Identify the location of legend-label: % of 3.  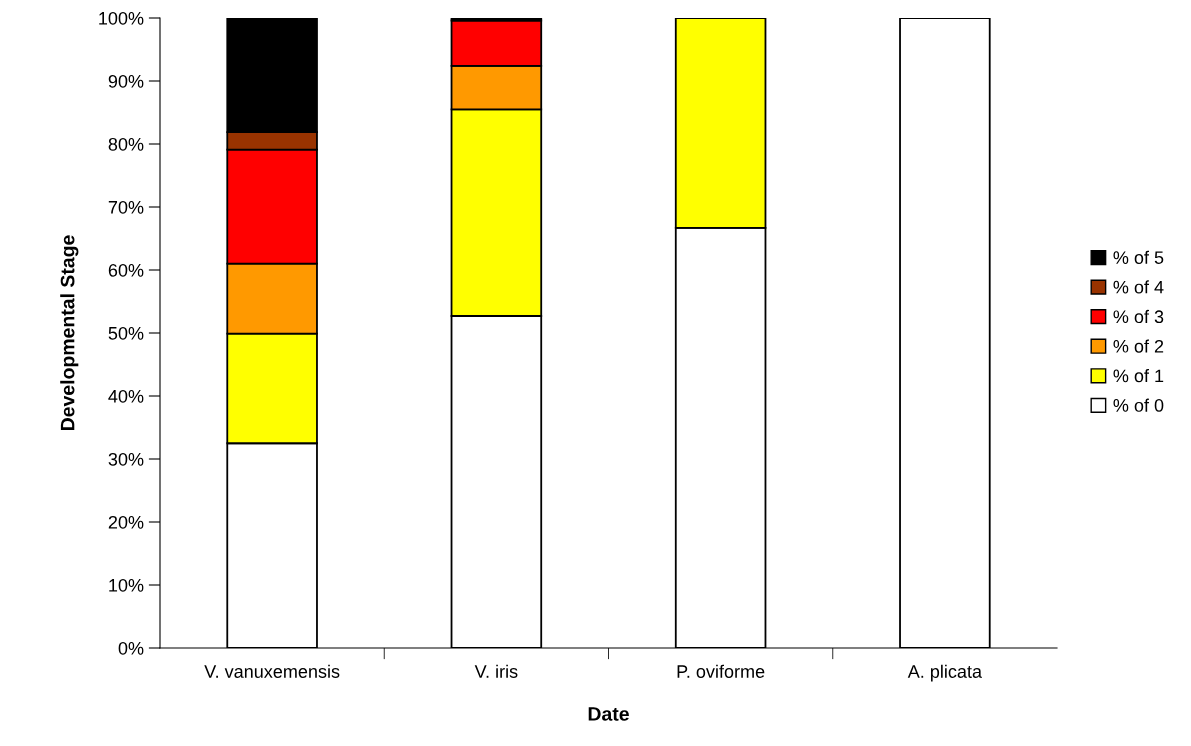
(1138, 316).